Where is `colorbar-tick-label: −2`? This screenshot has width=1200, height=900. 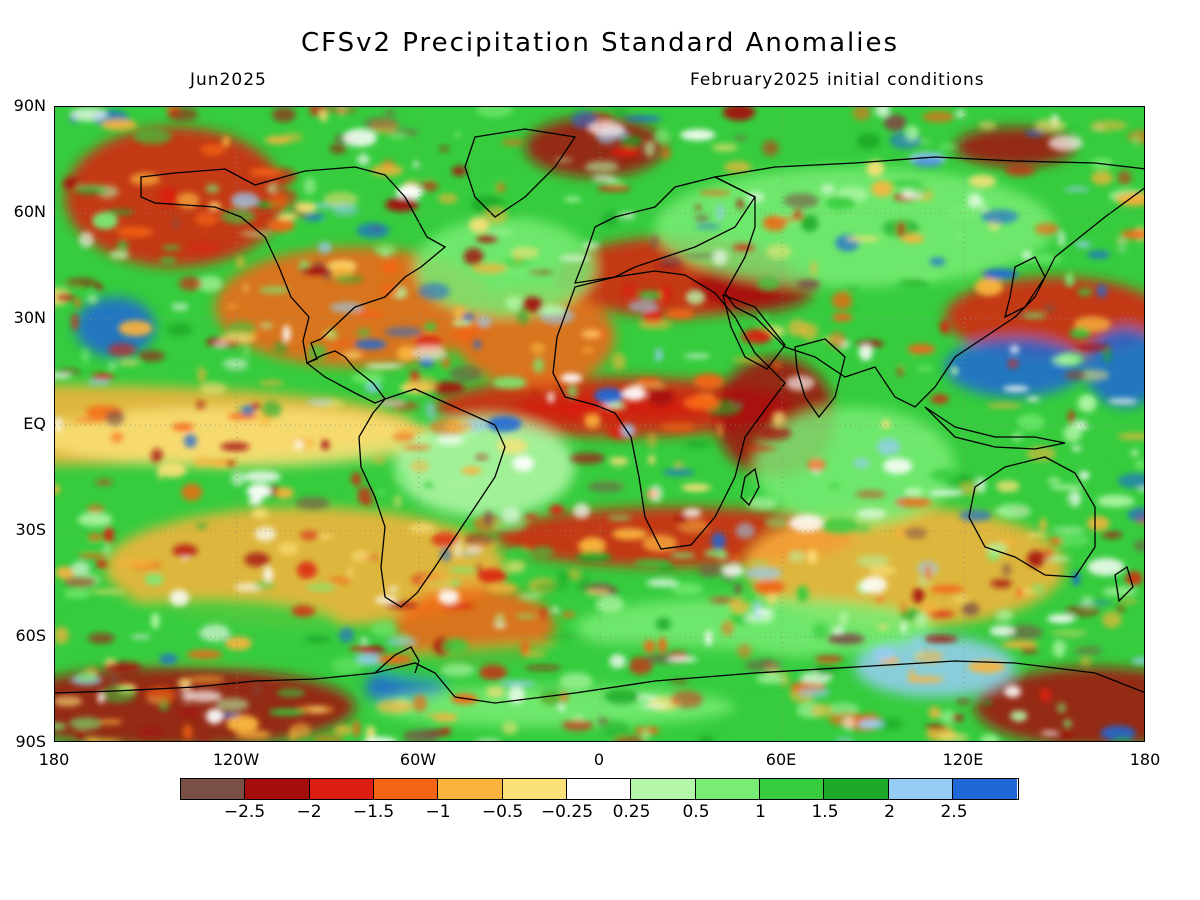
colorbar-tick-label: −2 is located at coordinates (309, 812).